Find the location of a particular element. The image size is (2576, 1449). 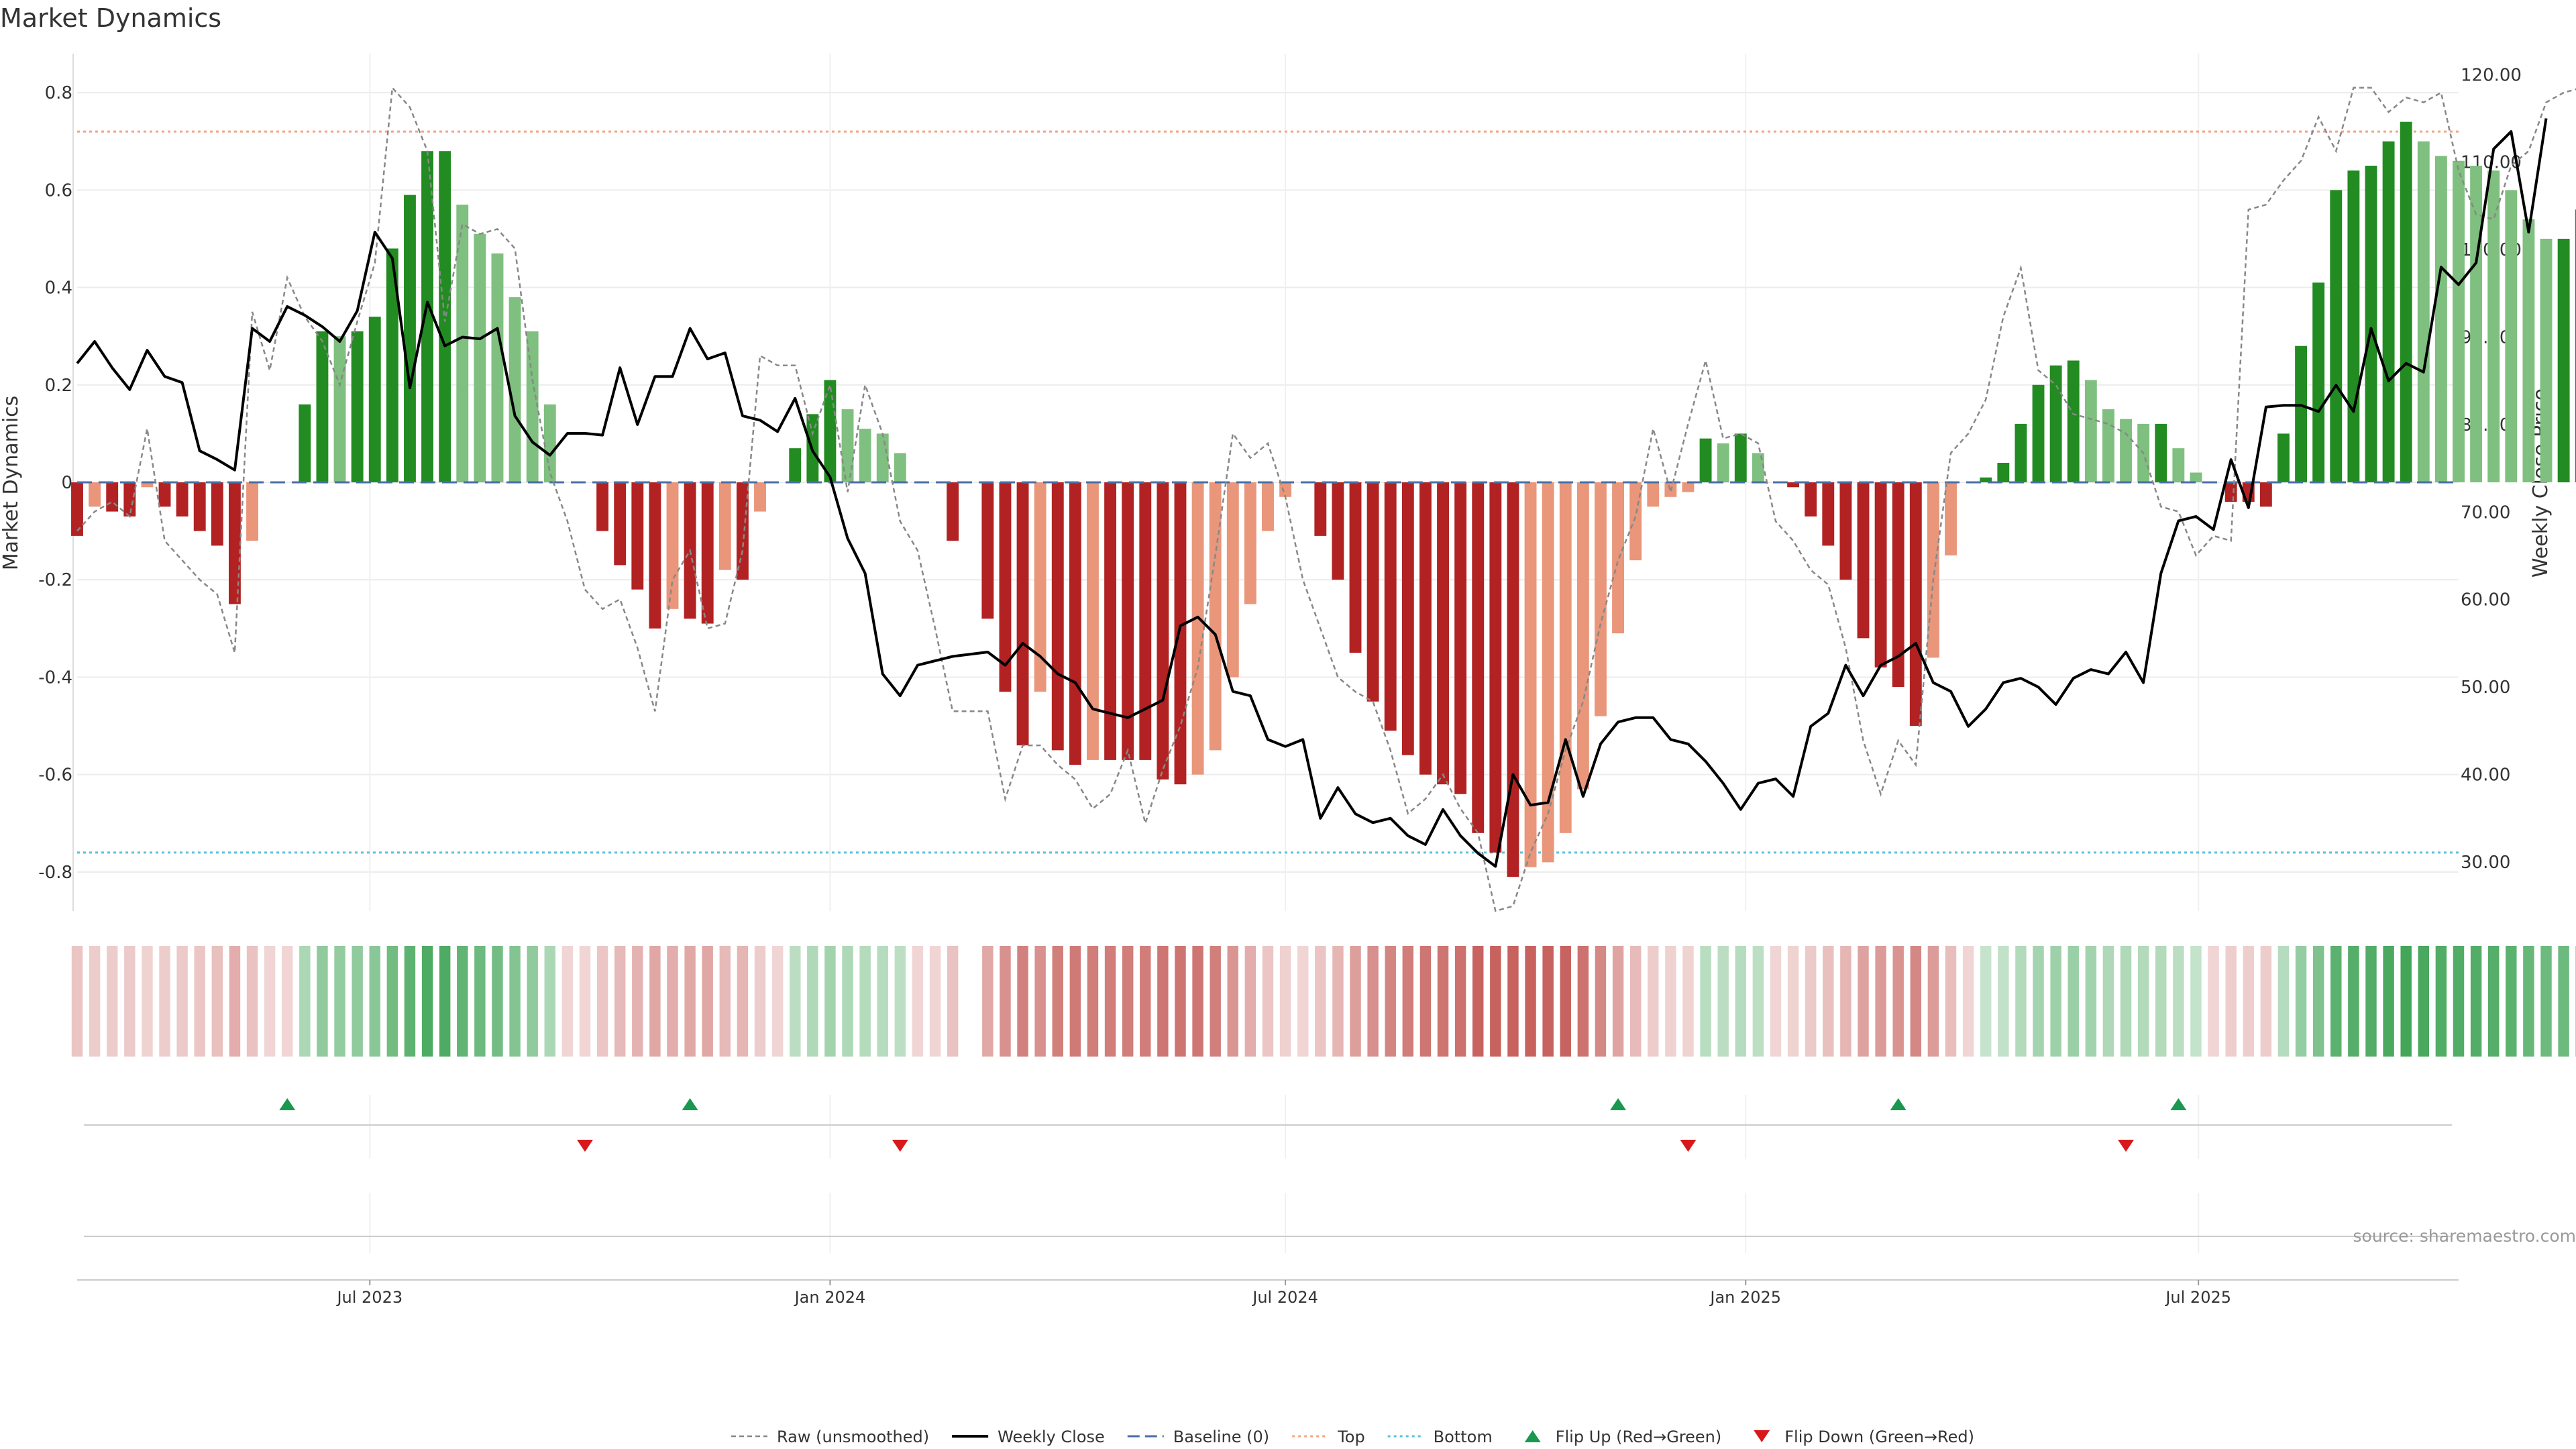

x-tick-label: Jul 2024 is located at coordinates (1284, 1297).